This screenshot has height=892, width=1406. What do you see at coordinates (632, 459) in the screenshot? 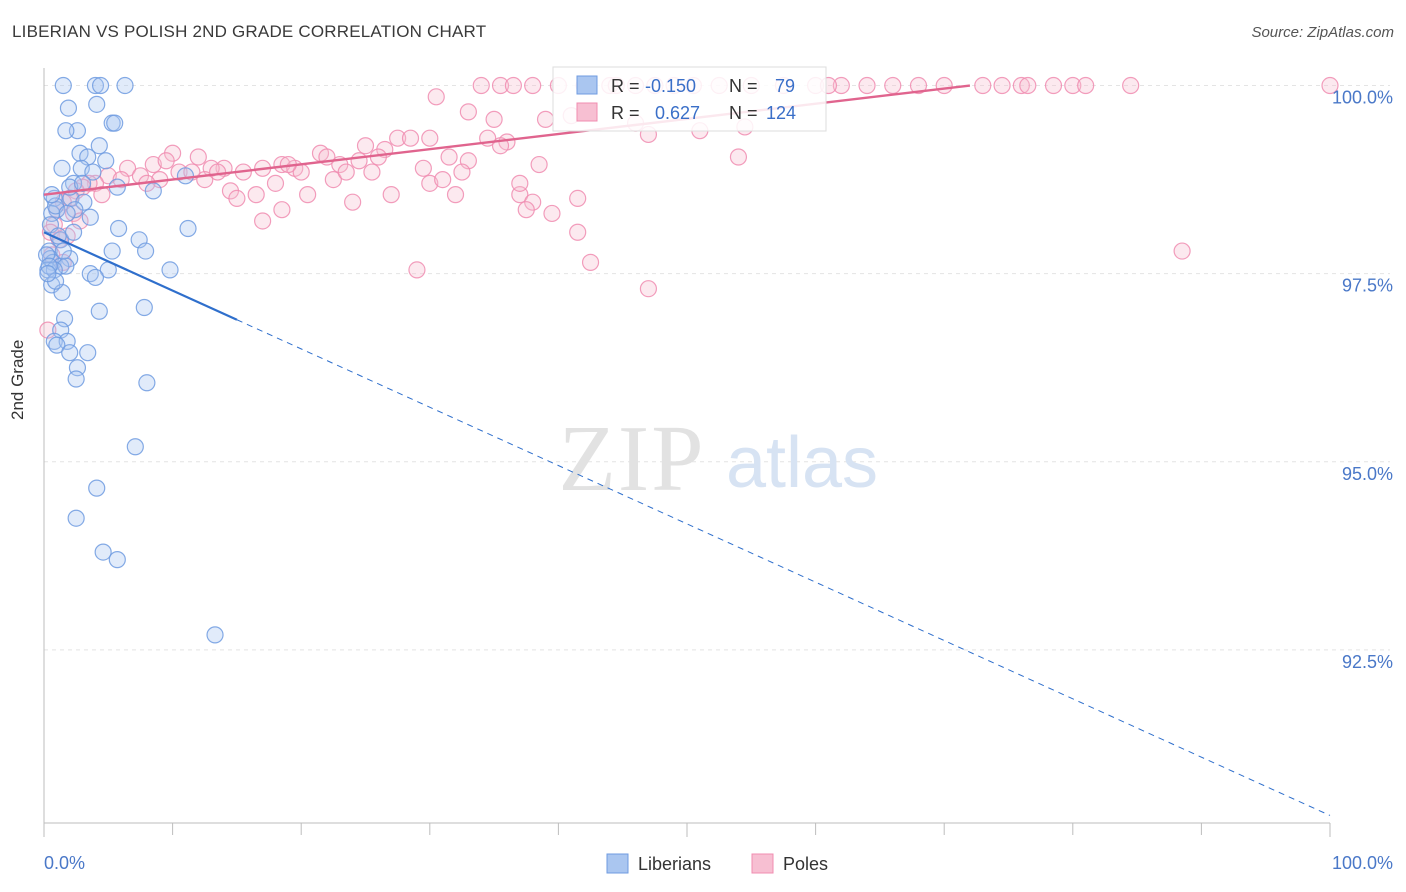
I see `watermark-zip: ZIP` at bounding box center [632, 459].